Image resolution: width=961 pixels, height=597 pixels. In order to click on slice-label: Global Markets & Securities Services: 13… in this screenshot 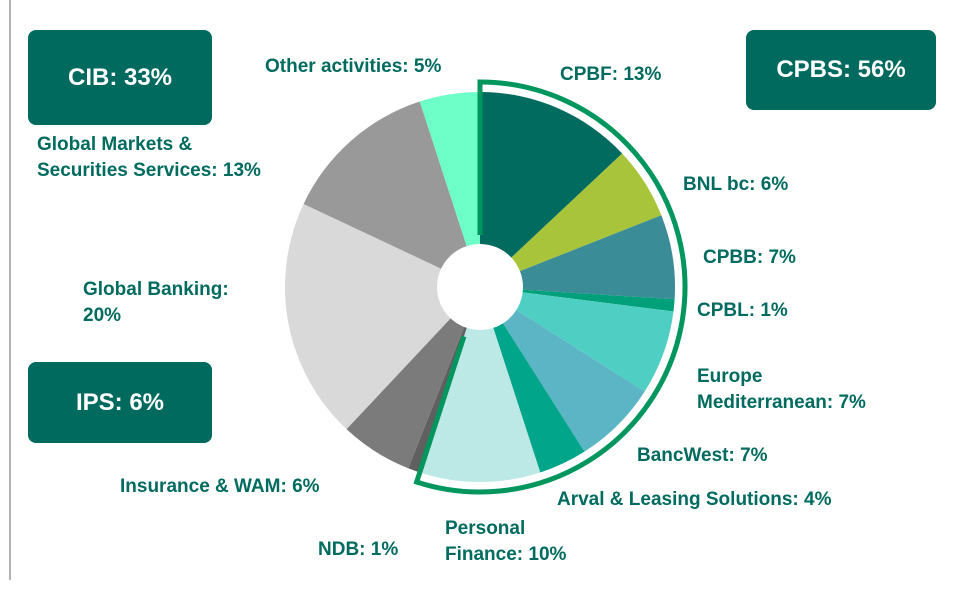, I will do `click(149, 157)`.